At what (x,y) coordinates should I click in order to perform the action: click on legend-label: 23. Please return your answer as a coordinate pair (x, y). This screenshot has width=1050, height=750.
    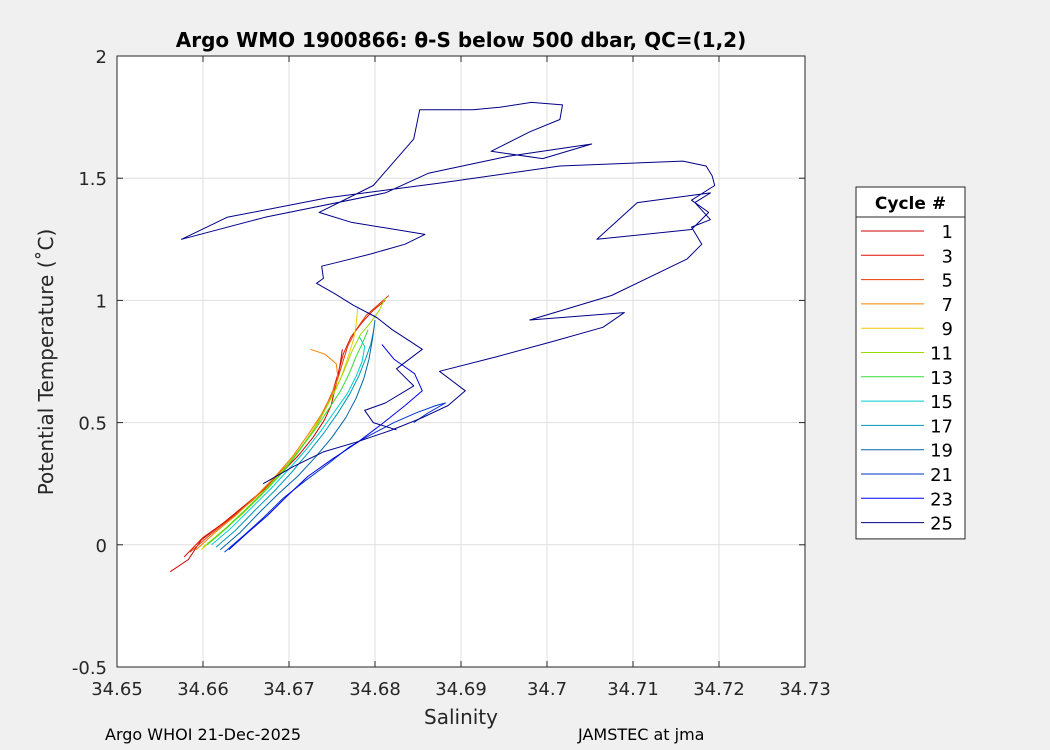
    Looking at the image, I should click on (941, 499).